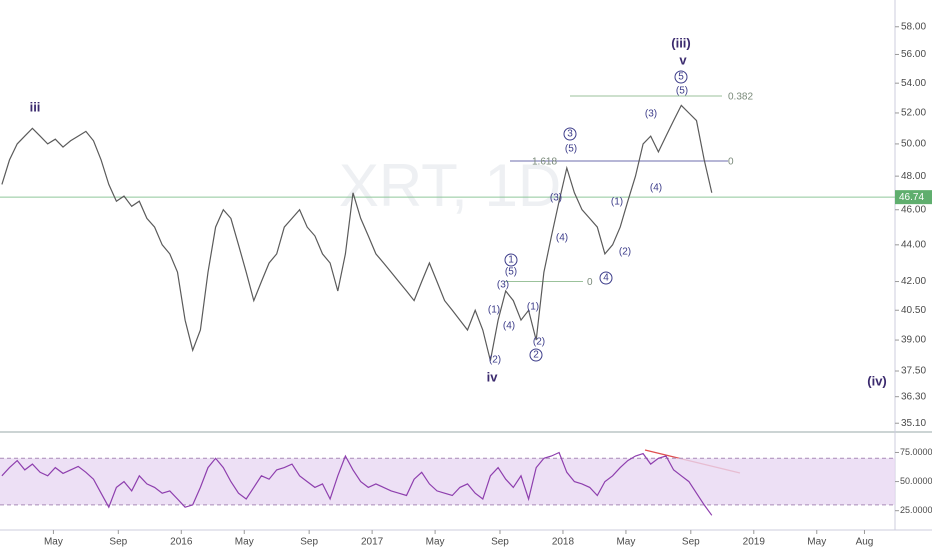  I want to click on wave-label: 1, so click(511, 260).